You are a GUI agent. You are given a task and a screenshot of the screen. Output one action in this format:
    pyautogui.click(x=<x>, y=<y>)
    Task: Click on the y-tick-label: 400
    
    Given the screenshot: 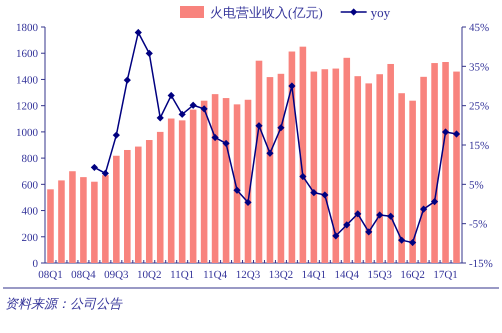 What is the action you would take?
    pyautogui.click(x=30, y=212)
    